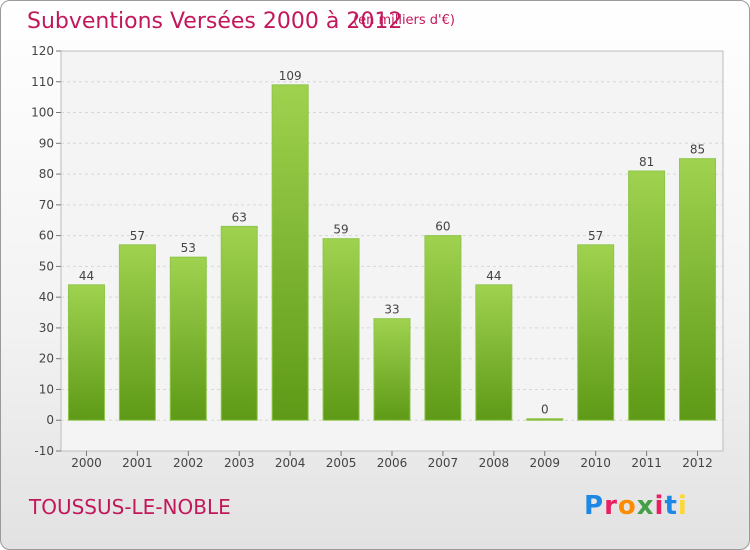 The image size is (750, 550). What do you see at coordinates (671, 506) in the screenshot?
I see `logo-letter: t` at bounding box center [671, 506].